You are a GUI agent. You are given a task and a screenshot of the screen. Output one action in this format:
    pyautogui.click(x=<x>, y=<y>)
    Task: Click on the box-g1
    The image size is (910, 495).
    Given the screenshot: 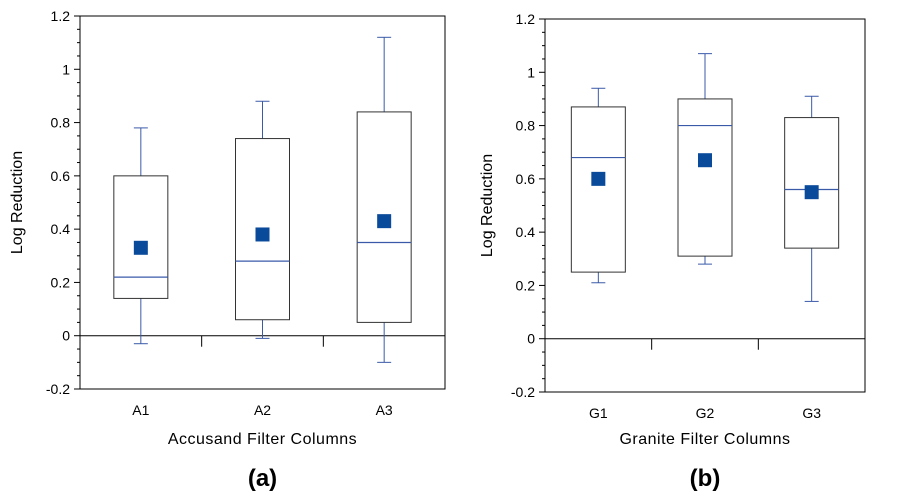 What is the action you would take?
    pyautogui.click(x=598, y=185)
    